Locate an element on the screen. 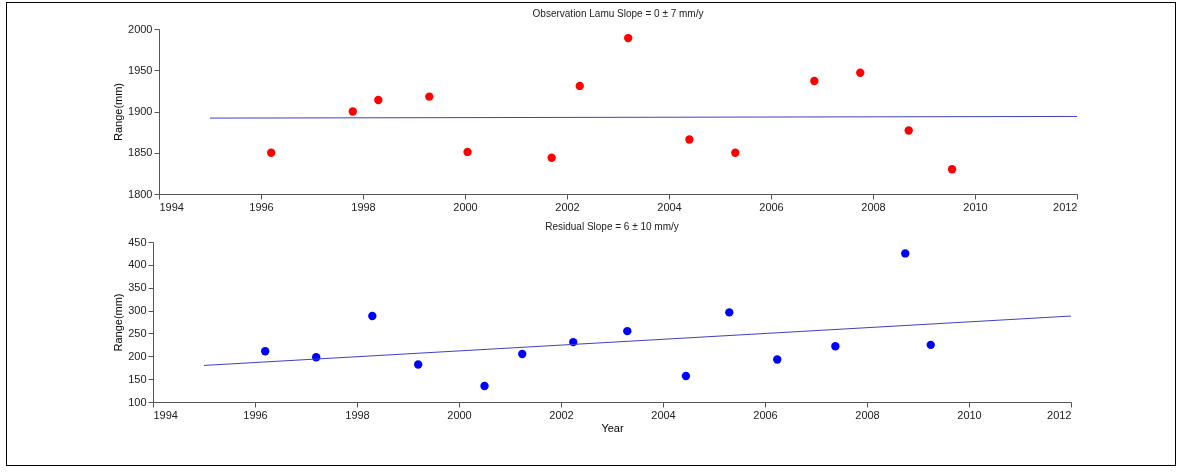  y-tick-label: 250 is located at coordinates (137, 332).